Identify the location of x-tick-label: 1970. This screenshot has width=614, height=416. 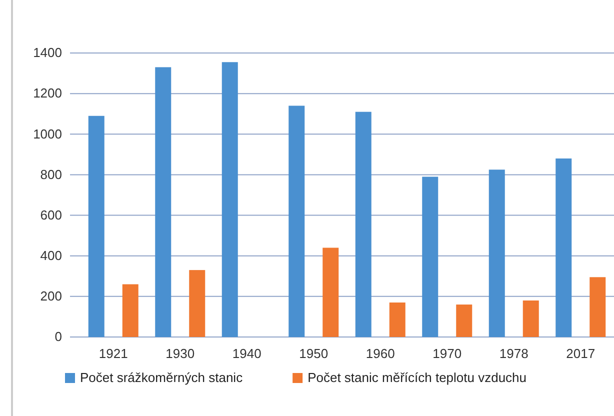
(447, 354).